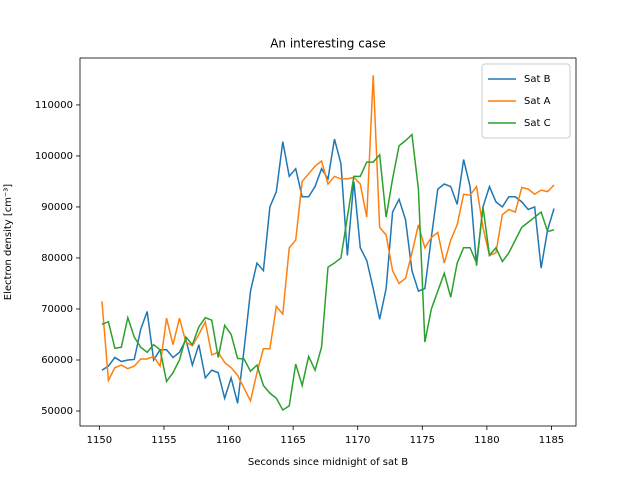  I want to click on x-tick-label: 1185, so click(551, 440).